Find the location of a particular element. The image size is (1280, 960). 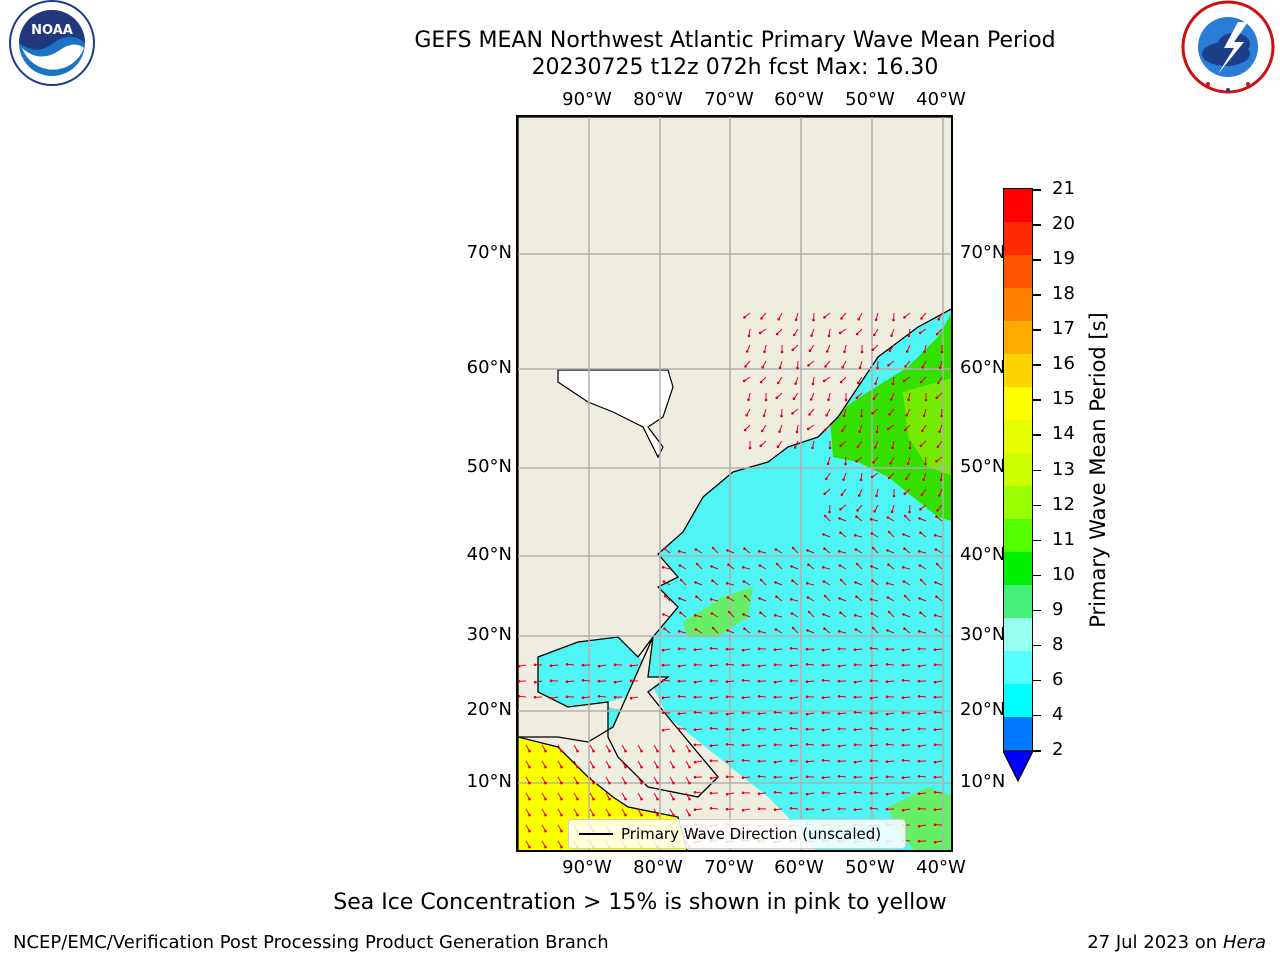

legend-line-swatch is located at coordinates (596, 834).